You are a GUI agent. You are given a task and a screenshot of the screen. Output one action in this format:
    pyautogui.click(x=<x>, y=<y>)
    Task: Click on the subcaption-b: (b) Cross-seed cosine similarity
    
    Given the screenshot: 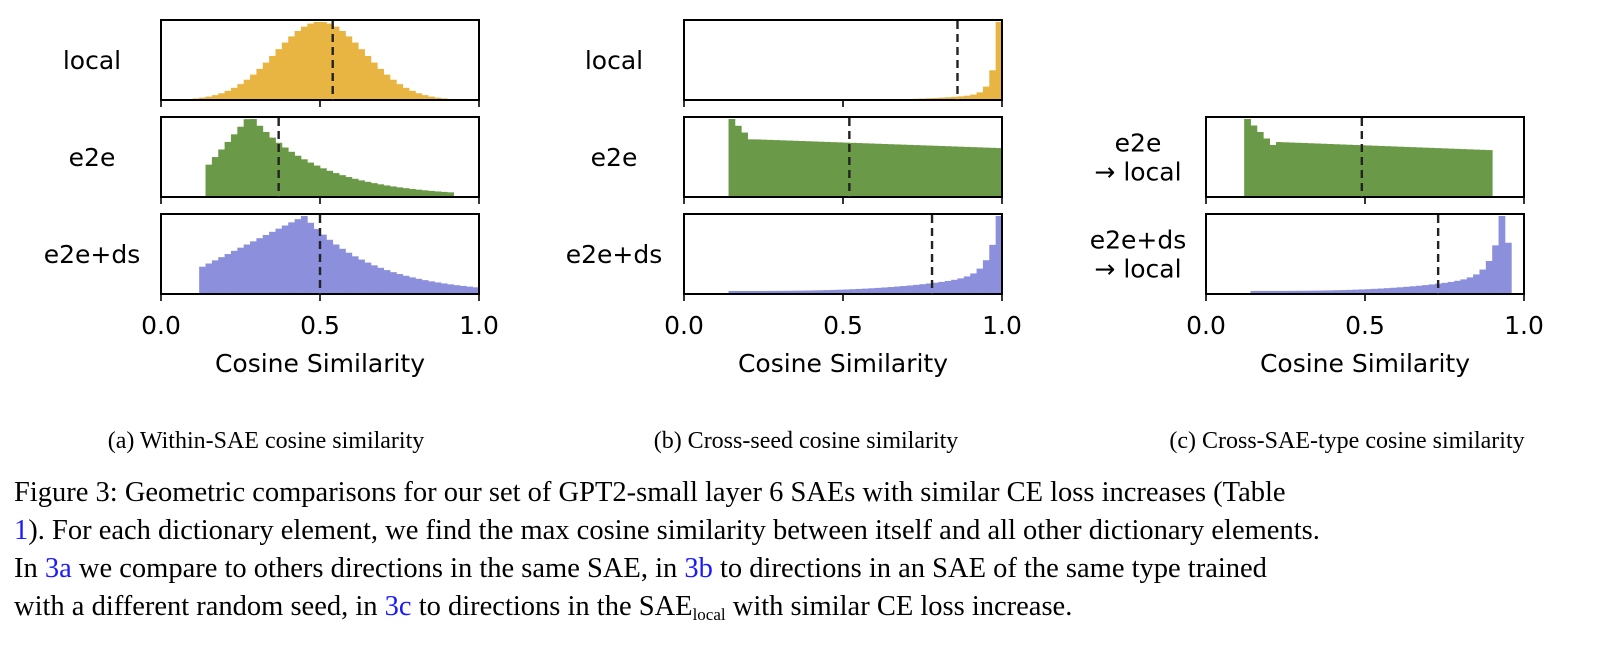 What is the action you would take?
    pyautogui.click(x=806, y=441)
    